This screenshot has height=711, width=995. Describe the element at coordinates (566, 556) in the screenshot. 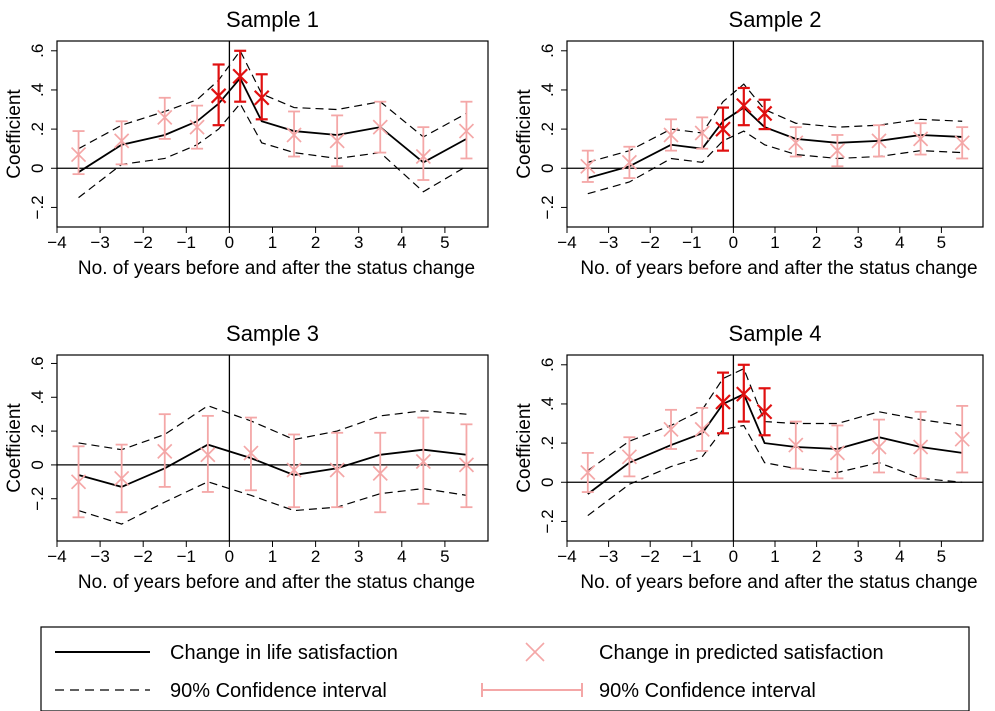

I see `x-tick-label: −4` at that location.